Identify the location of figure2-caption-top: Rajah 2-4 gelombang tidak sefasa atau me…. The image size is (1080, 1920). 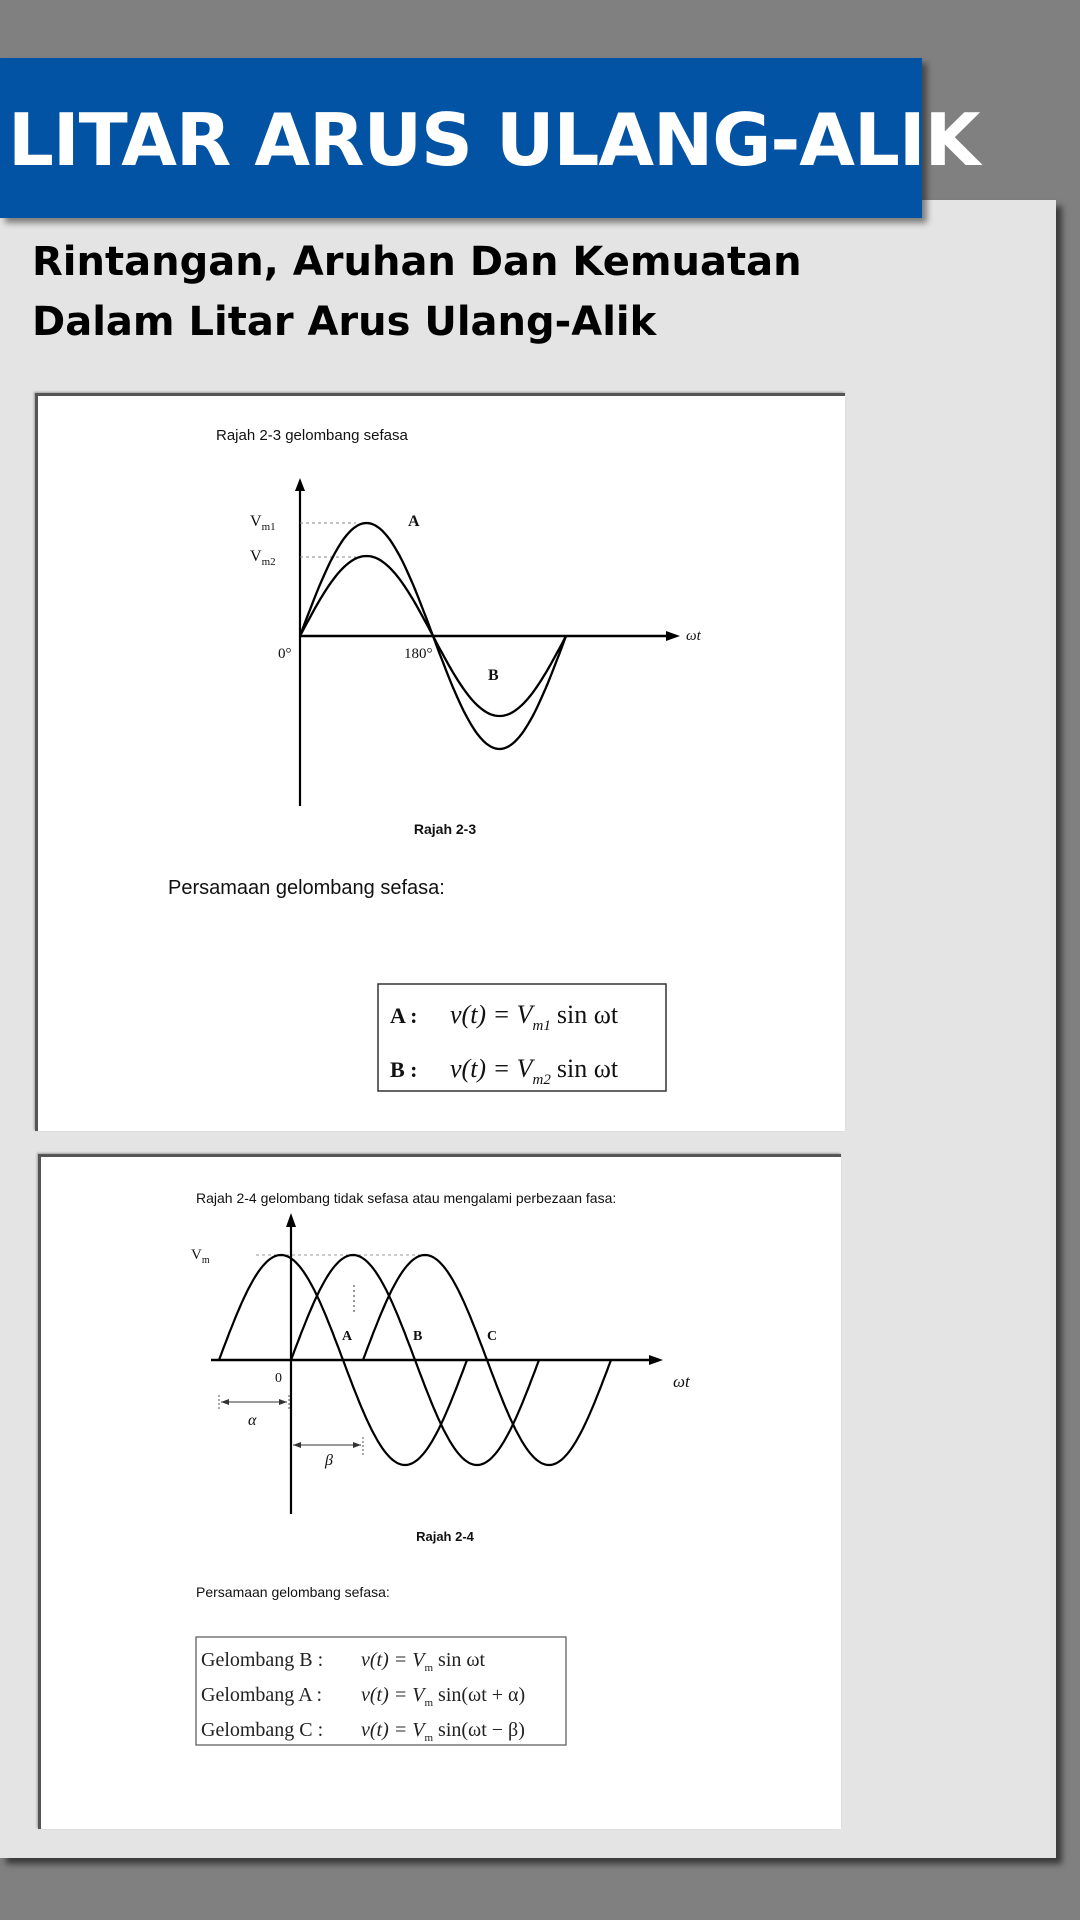
(406, 1198).